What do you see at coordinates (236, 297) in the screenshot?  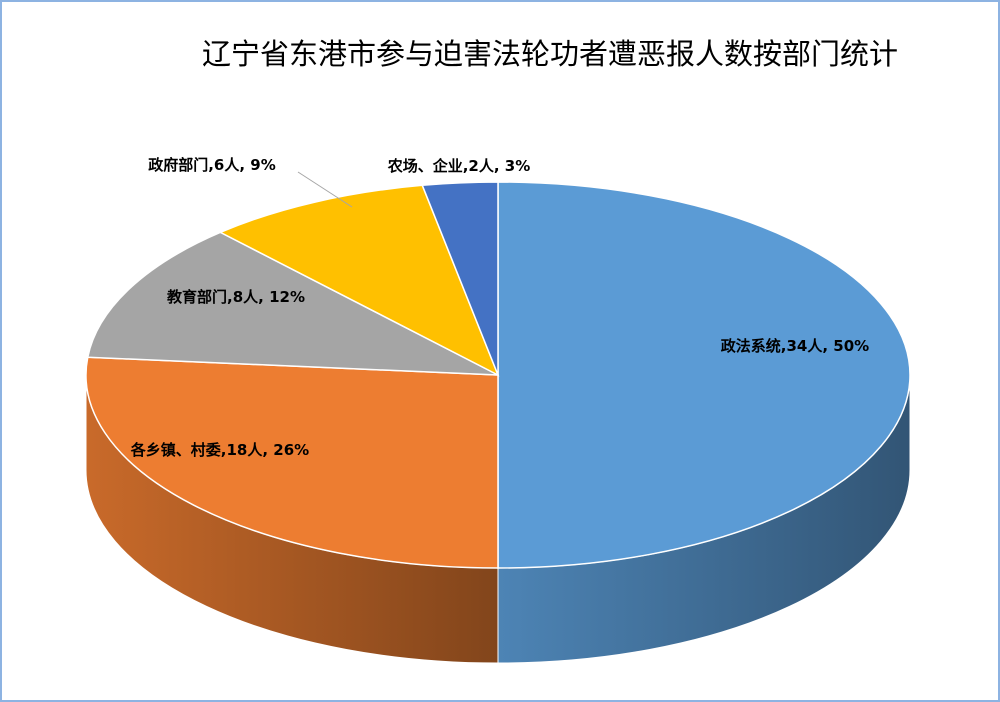 I see `data-label: 教育部门,8人, 12%` at bounding box center [236, 297].